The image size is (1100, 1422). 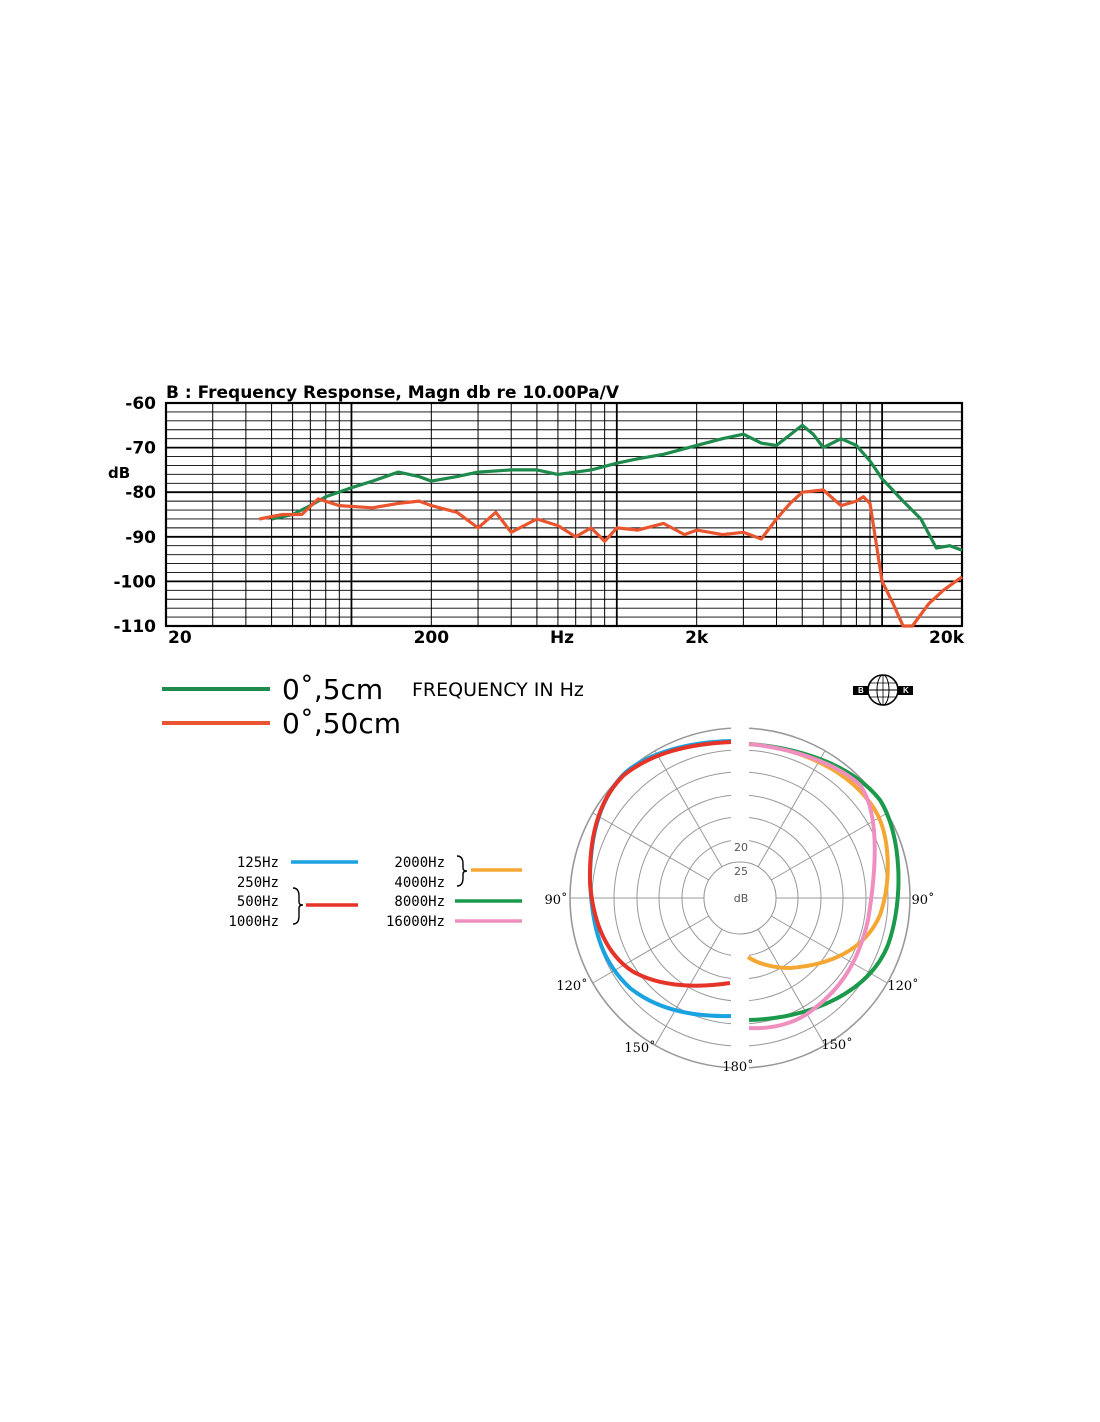 I want to click on legend-label-2000hz: 2000Hz, so click(x=419, y=863).